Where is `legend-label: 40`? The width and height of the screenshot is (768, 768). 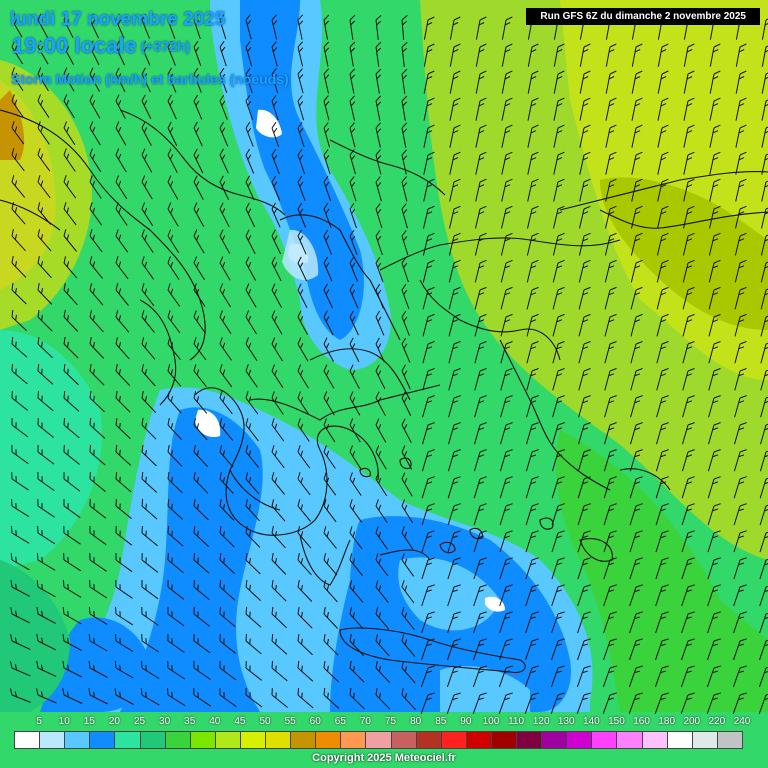 legend-label: 40 is located at coordinates (215, 721).